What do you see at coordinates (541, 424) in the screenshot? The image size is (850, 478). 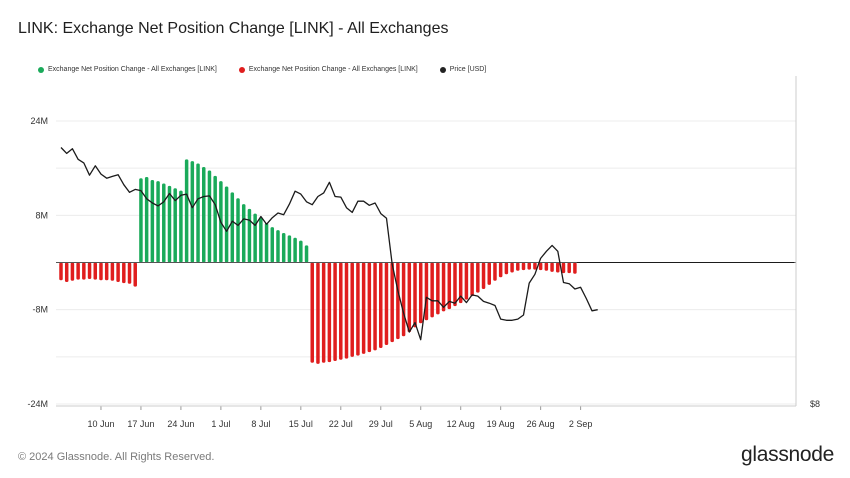 I see `x-tick-label: 26 Aug` at bounding box center [541, 424].